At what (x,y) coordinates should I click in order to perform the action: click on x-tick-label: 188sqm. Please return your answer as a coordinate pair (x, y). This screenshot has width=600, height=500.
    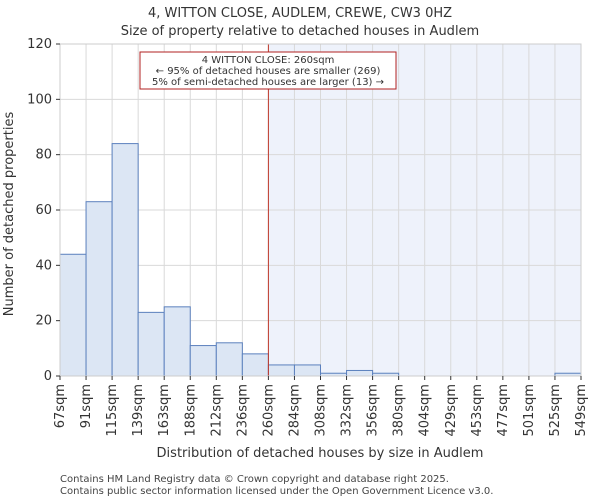
    Looking at the image, I should click on (190, 410).